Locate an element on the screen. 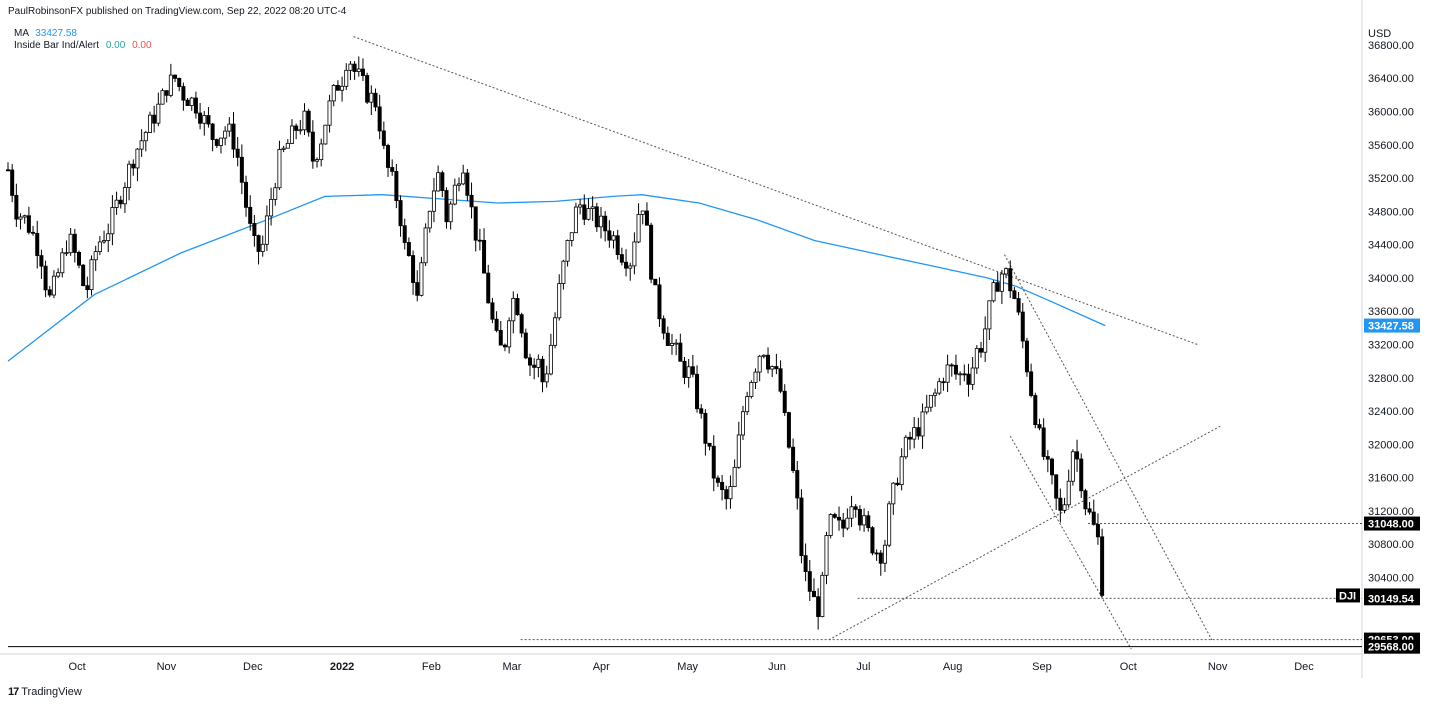  steep-downtrend-line-inner is located at coordinates (1070, 542).